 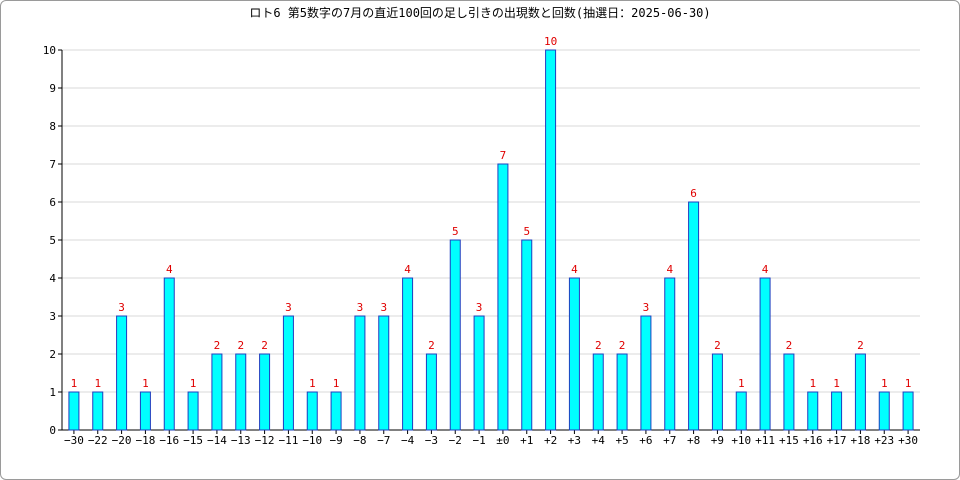 What do you see at coordinates (217, 440) in the screenshot?
I see `x-tick-label: −14` at bounding box center [217, 440].